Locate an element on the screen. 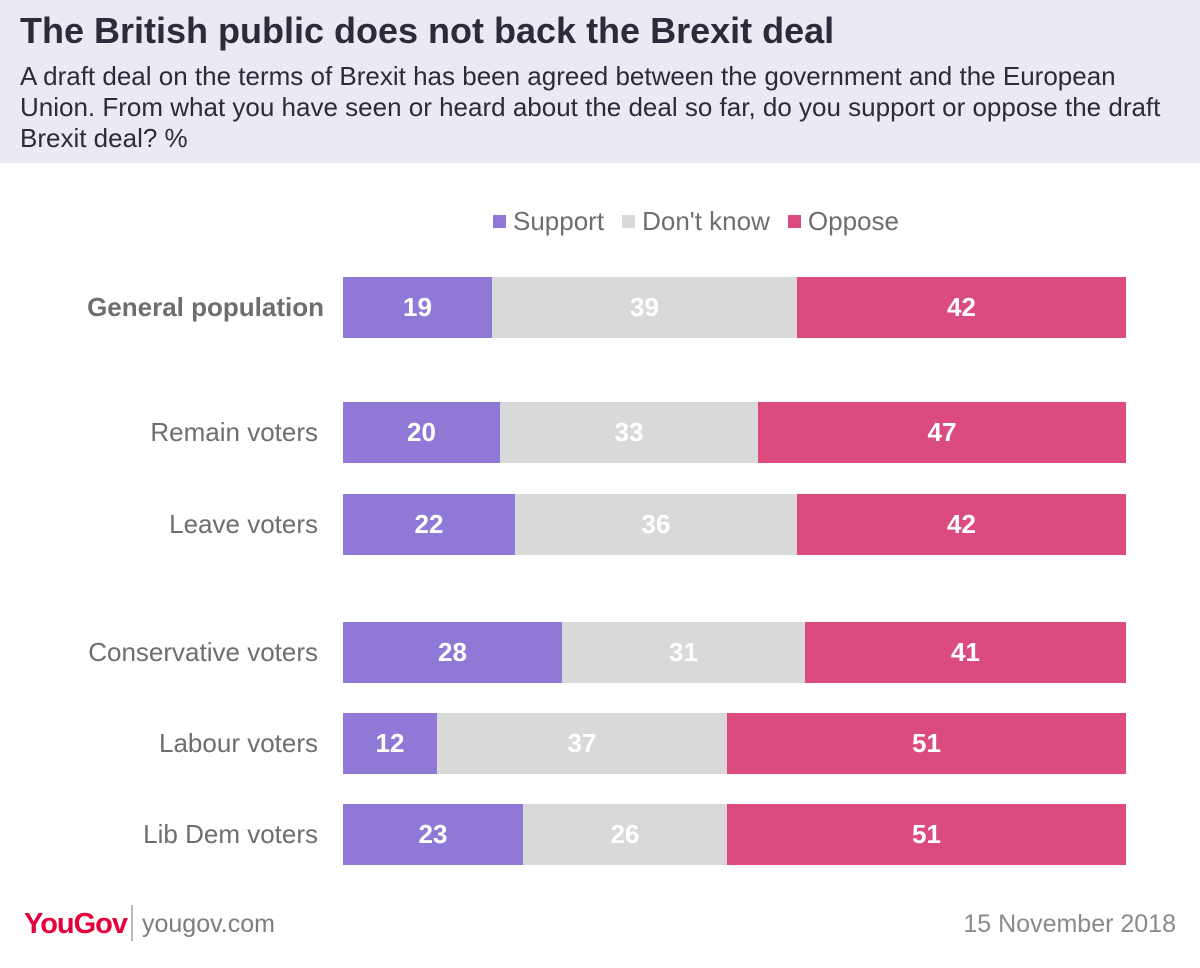 Image resolution: width=1200 pixels, height=968 pixels. data-label-support: 12 is located at coordinates (390, 743).